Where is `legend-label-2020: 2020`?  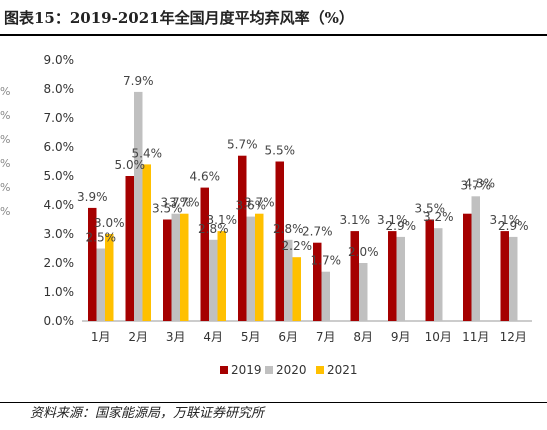
legend-label-2020: 2020 is located at coordinates (291, 370).